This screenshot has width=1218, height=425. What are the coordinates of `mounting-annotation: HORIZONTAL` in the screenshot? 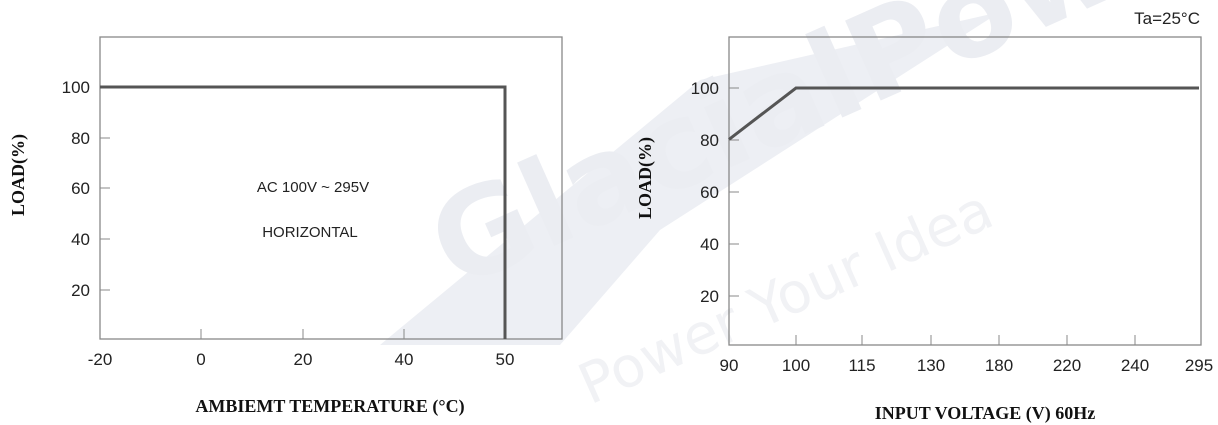 It's located at (310, 232).